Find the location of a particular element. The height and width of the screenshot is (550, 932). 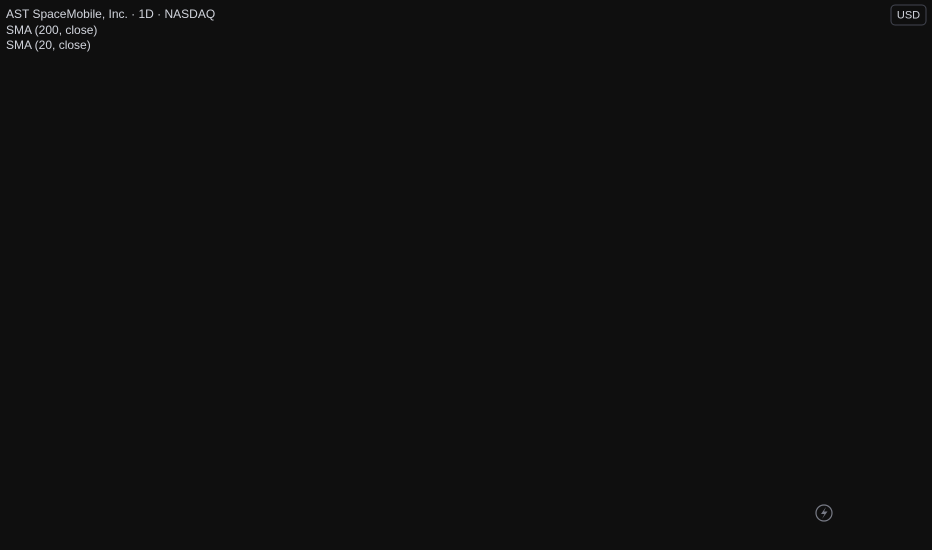

currency-button is located at coordinates (908, 15).